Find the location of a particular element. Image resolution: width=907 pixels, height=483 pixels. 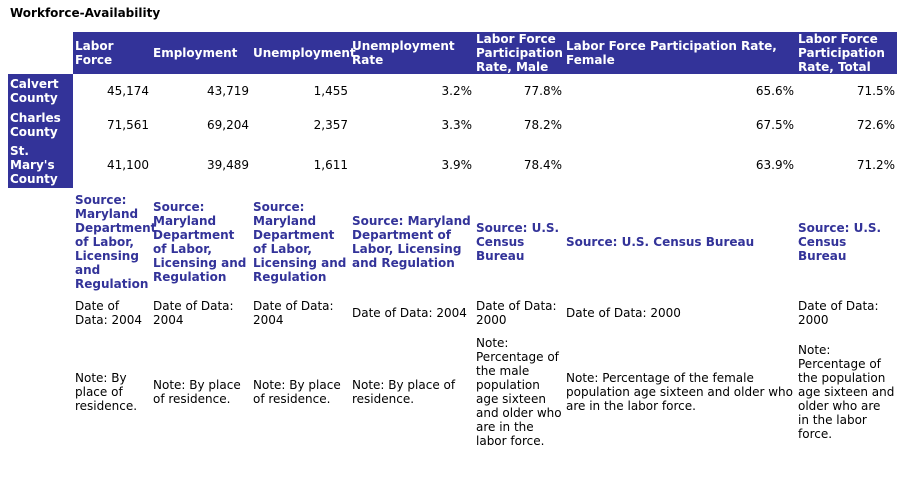

cell-labor-force: 45,174 is located at coordinates (128, 91).